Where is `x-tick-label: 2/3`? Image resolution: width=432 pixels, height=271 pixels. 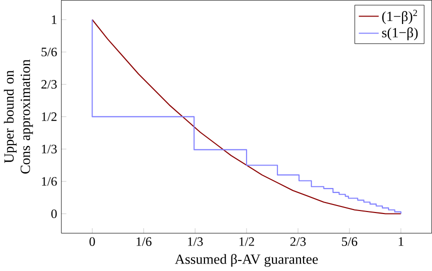
x-tick-label: 2/3 is located at coordinates (298, 241).